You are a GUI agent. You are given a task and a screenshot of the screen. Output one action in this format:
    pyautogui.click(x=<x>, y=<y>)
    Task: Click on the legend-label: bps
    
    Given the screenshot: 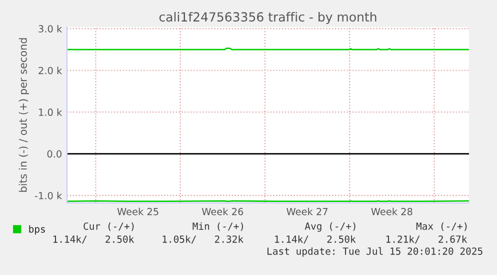 What is the action you would take?
    pyautogui.click(x=37, y=230)
    